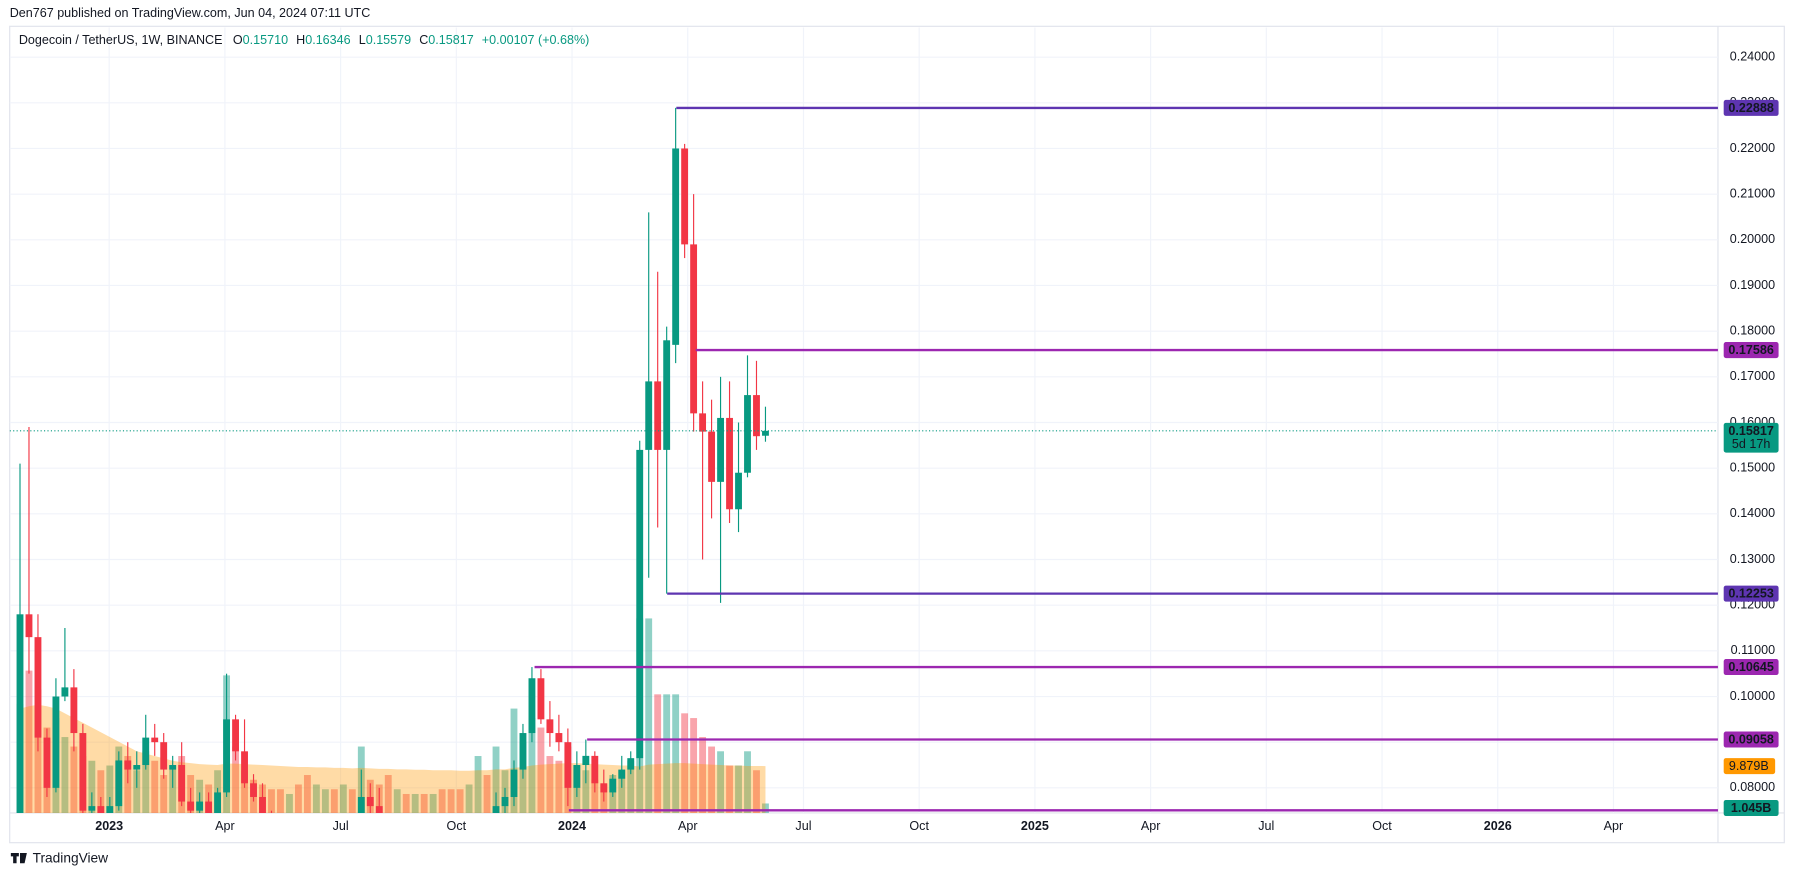  What do you see at coordinates (238, 40) in the screenshot?
I see `legend-key: O` at bounding box center [238, 40].